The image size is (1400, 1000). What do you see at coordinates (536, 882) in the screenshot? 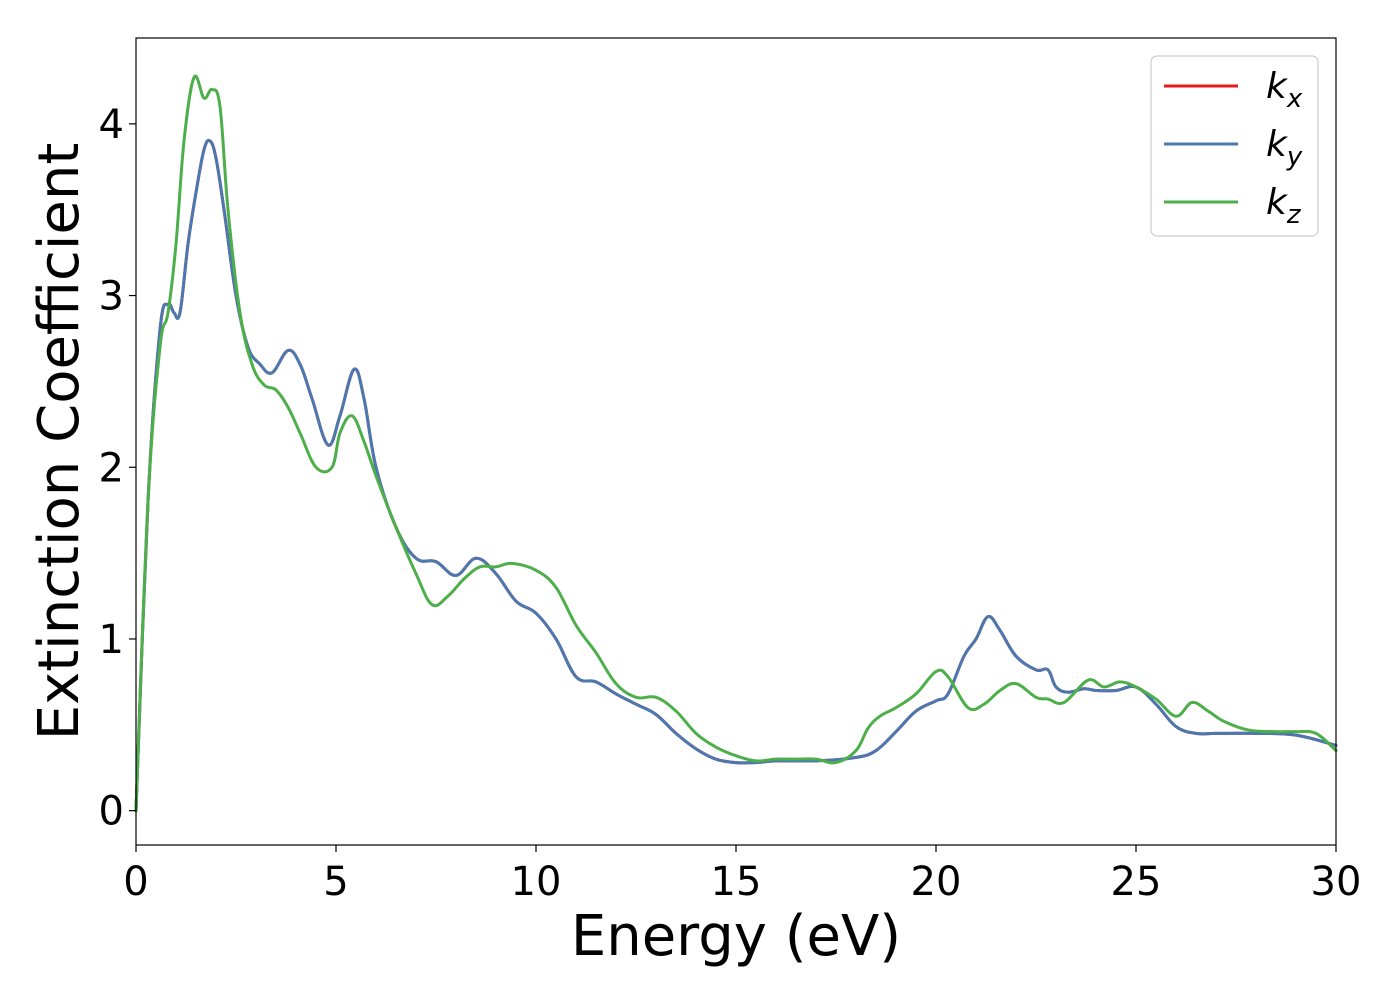
I see `x-tick-label: 10` at bounding box center [536, 882].